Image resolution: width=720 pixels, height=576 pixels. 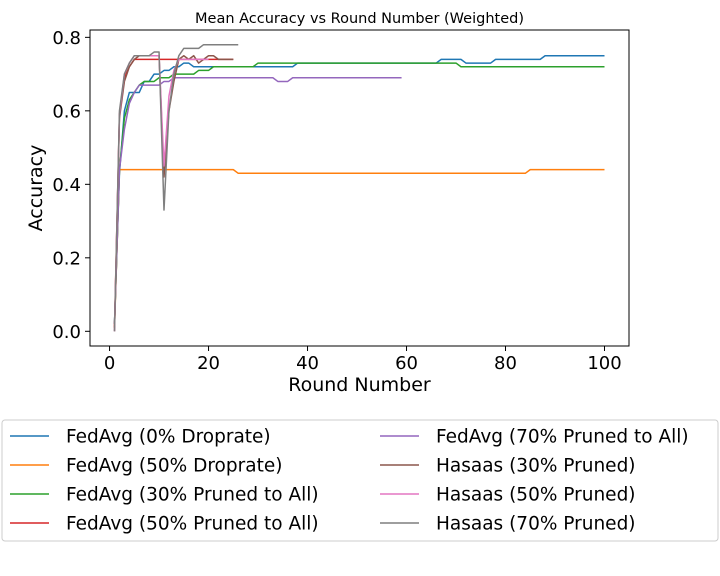 I want to click on legend-label: Hasaas (30% Pruned), so click(x=536, y=466).